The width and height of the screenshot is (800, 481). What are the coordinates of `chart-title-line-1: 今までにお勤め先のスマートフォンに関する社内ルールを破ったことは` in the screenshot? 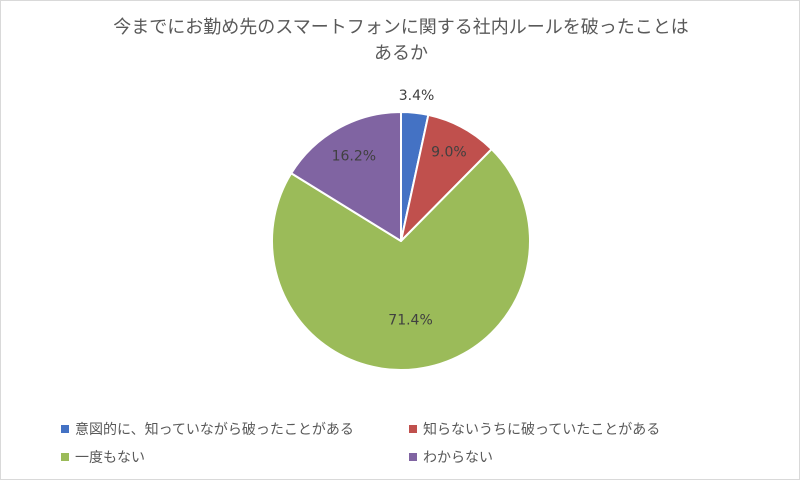 It's located at (401, 27).